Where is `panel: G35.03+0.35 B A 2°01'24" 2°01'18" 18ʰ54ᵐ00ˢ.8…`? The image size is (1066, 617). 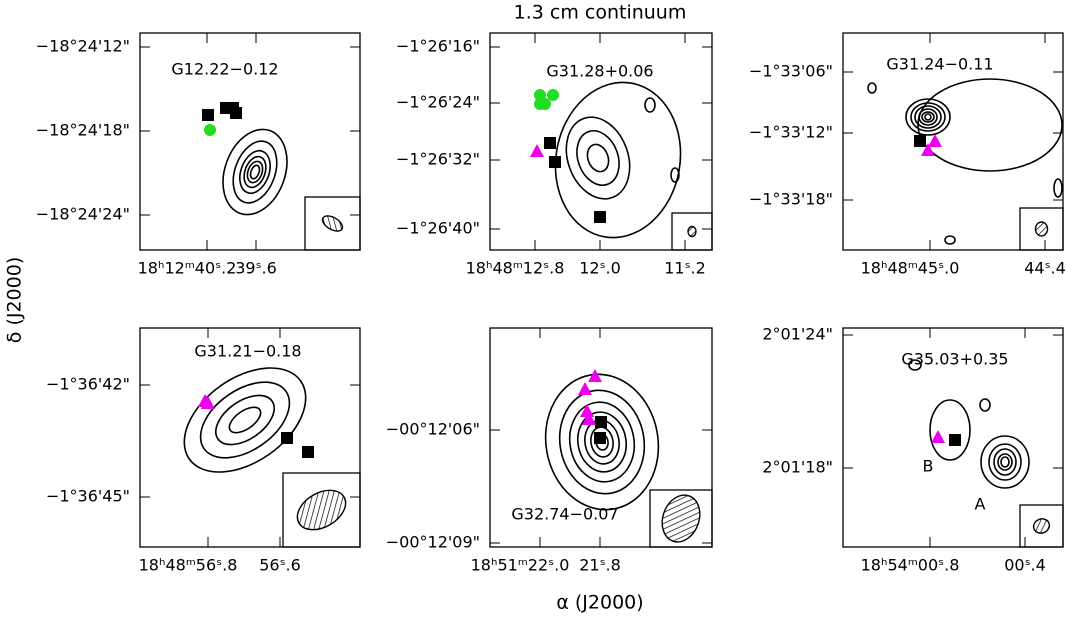 panel: G35.03+0.35 B A 2°01'24" 2°01'18" 18ʰ54ᵐ00ˢ.8… is located at coordinates (913, 450).